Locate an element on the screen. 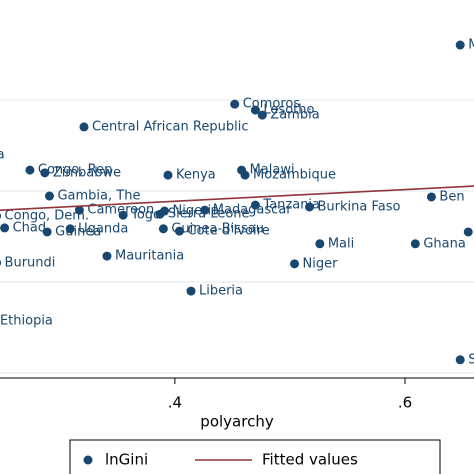 This screenshot has width=474, height=474. point-label: Malawi is located at coordinates (272, 170).